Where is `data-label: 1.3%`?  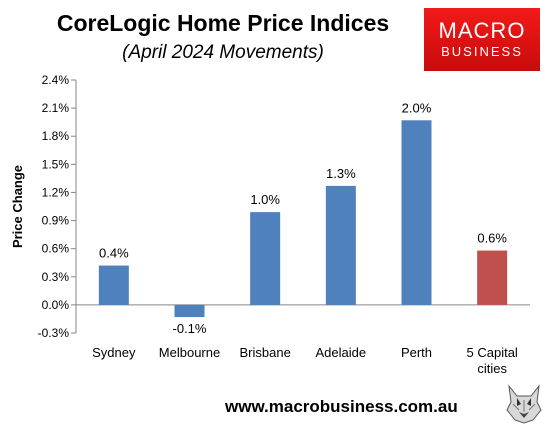
data-label: 1.3% is located at coordinates (341, 173).